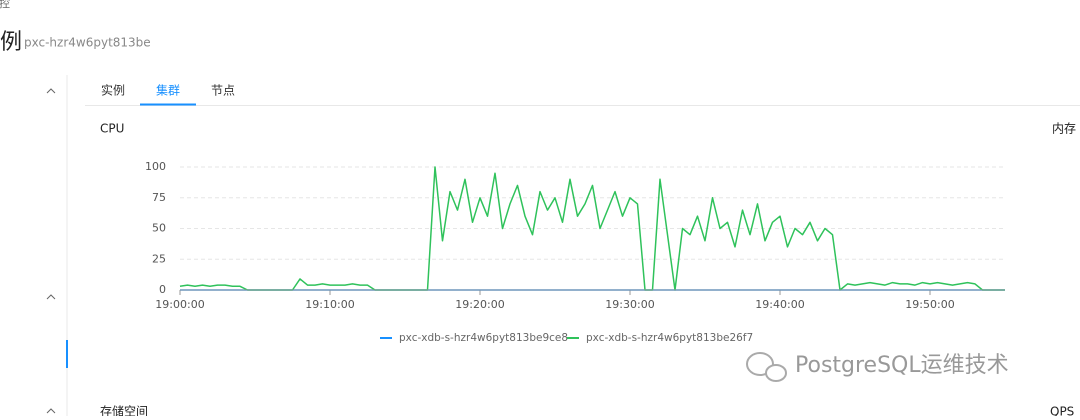  Describe the element at coordinates (179, 304) in the screenshot. I see `x-tick-label: 19:00:00` at that location.